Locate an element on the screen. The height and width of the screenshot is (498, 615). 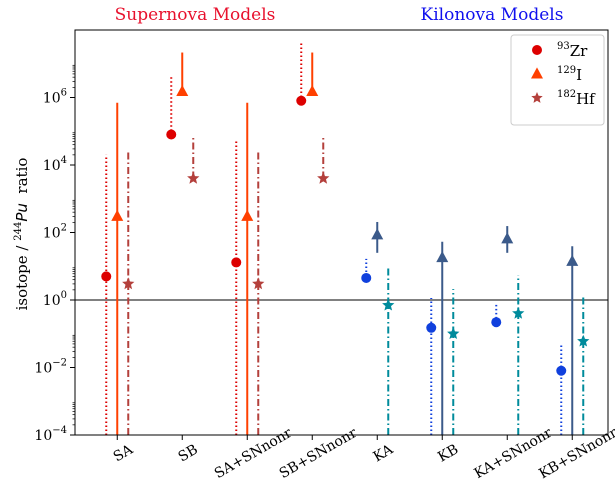
kilonova-models-title: Kilonova Models is located at coordinates (492, 15).